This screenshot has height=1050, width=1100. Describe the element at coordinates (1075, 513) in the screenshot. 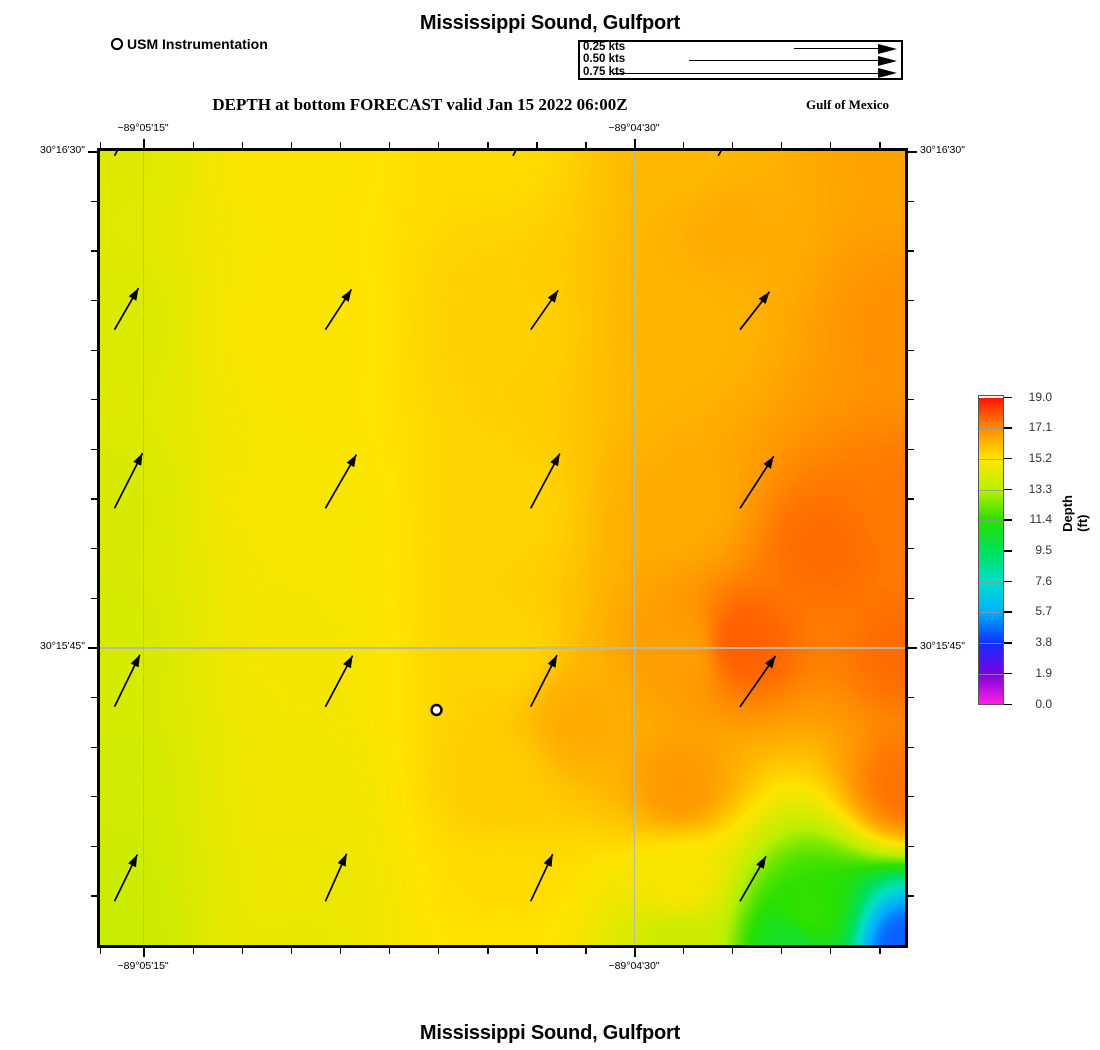

I see `colorbar-title: Depth (ft)` at that location.